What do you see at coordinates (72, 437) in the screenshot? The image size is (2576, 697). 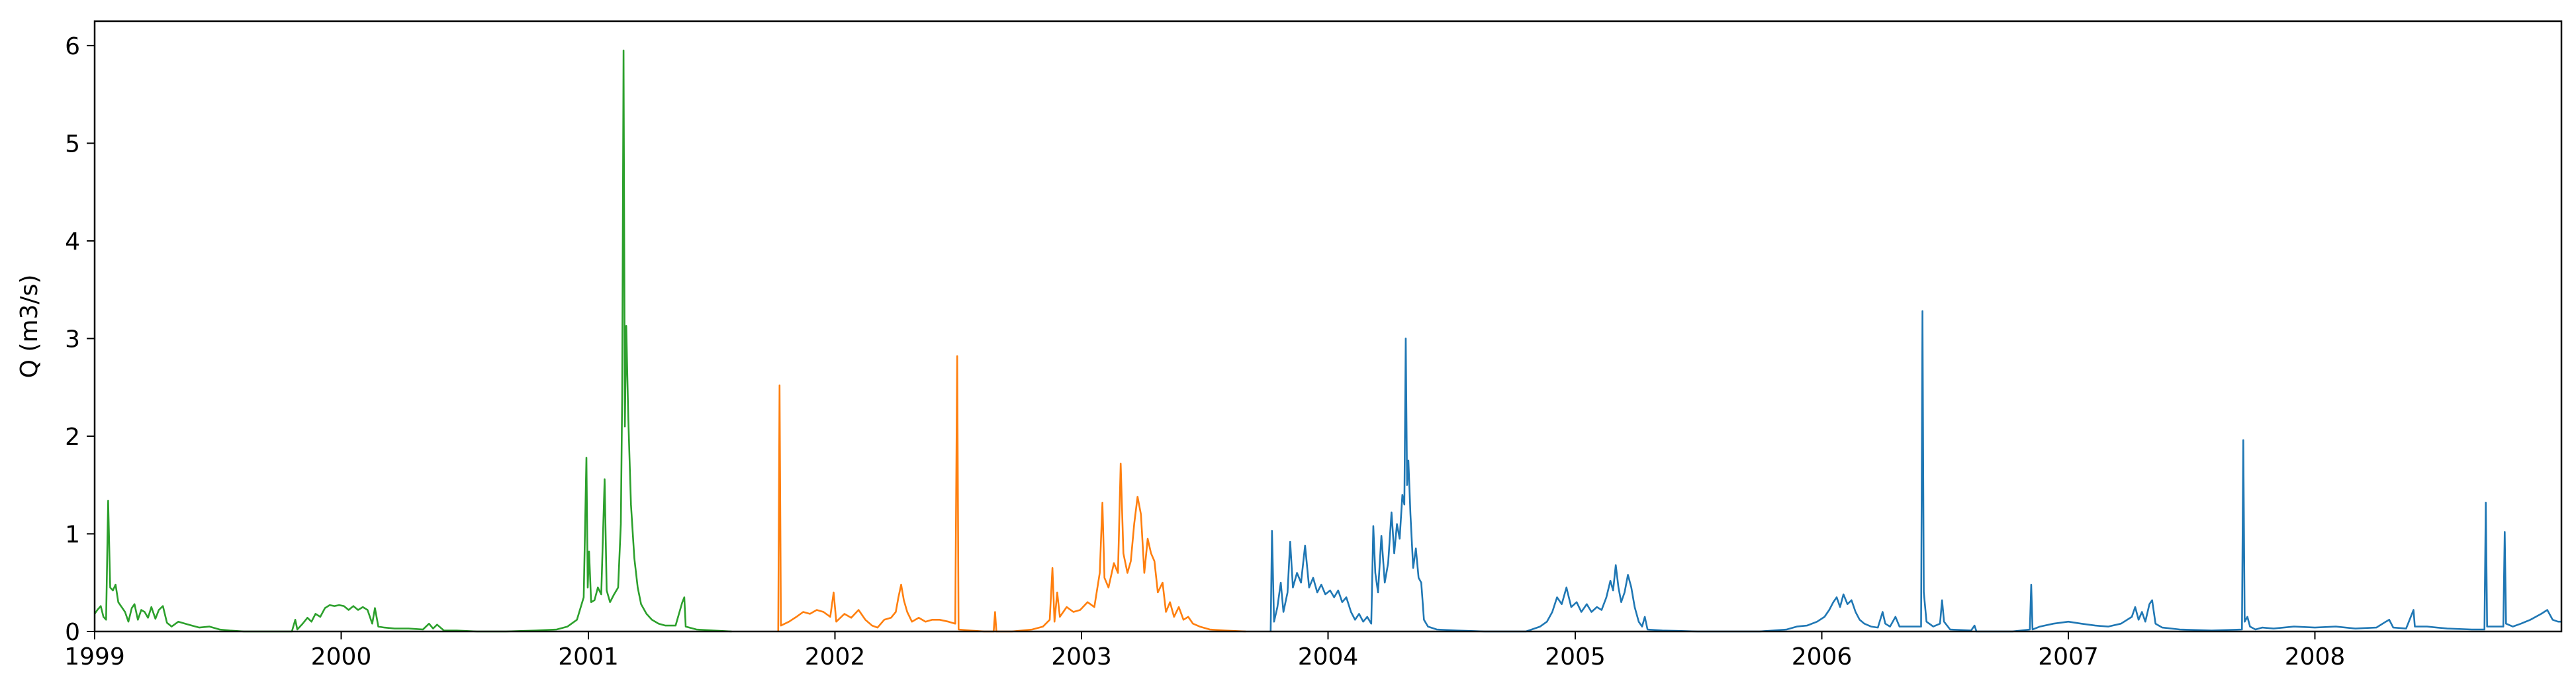 I see `y-tick-label: 2` at bounding box center [72, 437].